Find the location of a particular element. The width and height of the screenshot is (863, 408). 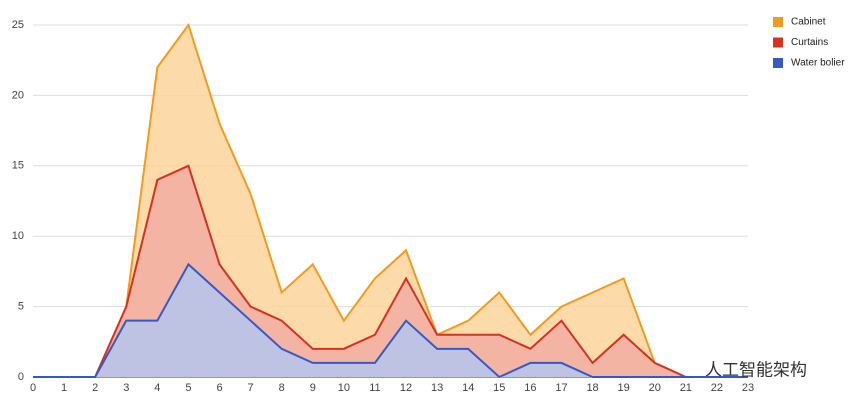

x-tick-label: 7 is located at coordinates (251, 388).